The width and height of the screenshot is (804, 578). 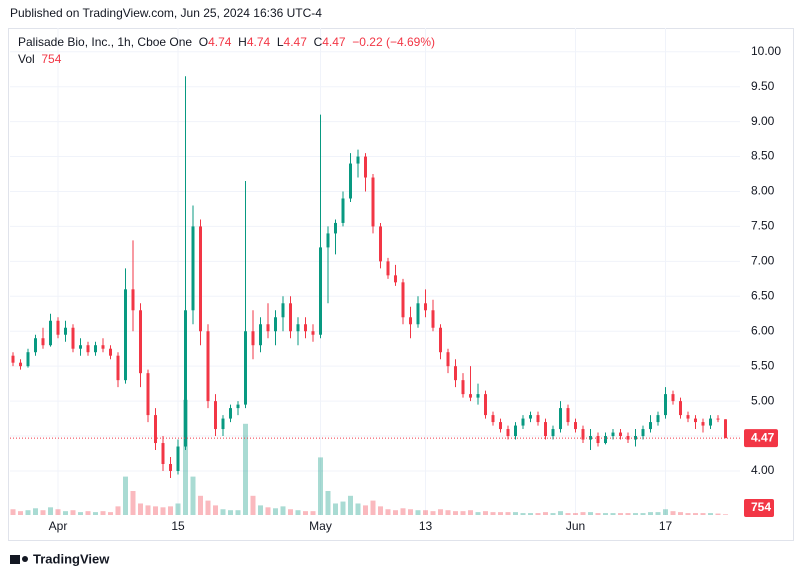 I want to click on brand-logo, so click(x=19, y=559).